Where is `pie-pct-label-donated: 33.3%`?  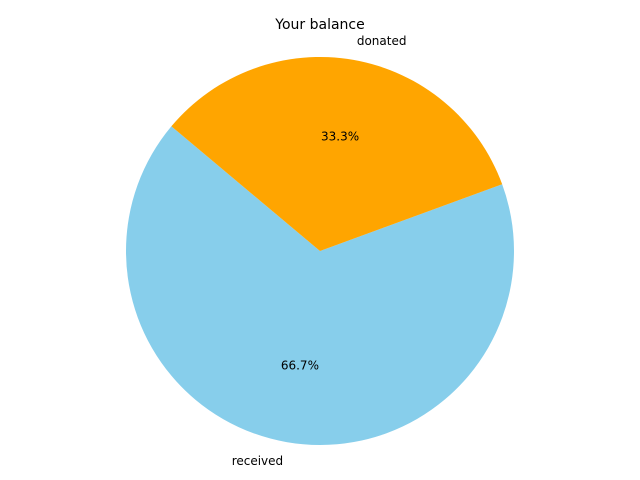
pie-pct-label-donated: 33.3% is located at coordinates (340, 136).